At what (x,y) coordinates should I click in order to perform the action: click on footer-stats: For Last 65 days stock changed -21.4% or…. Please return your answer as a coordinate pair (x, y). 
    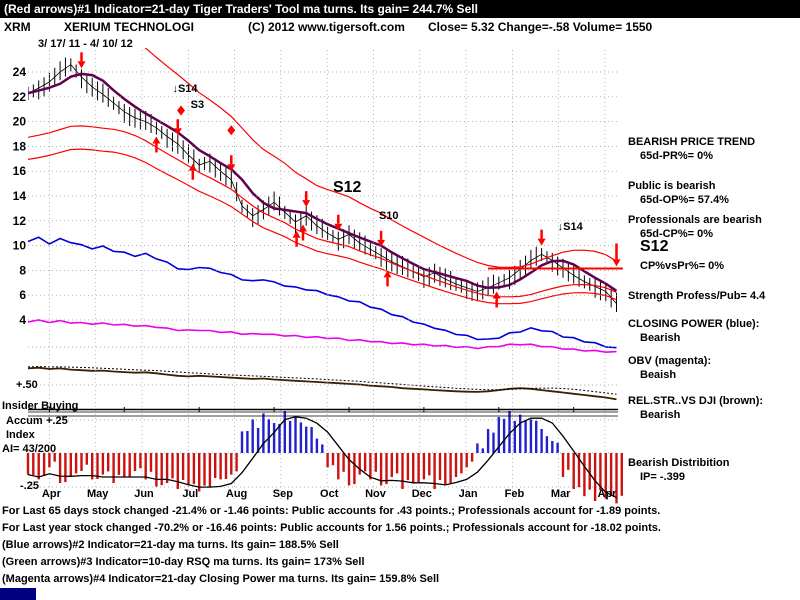
    Looking at the image, I should click on (331, 545).